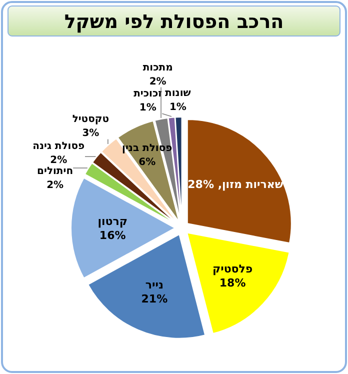 The height and width of the screenshot is (374, 348). What do you see at coordinates (55, 171) in the screenshot?
I see `slice-label: חיתולים` at bounding box center [55, 171].